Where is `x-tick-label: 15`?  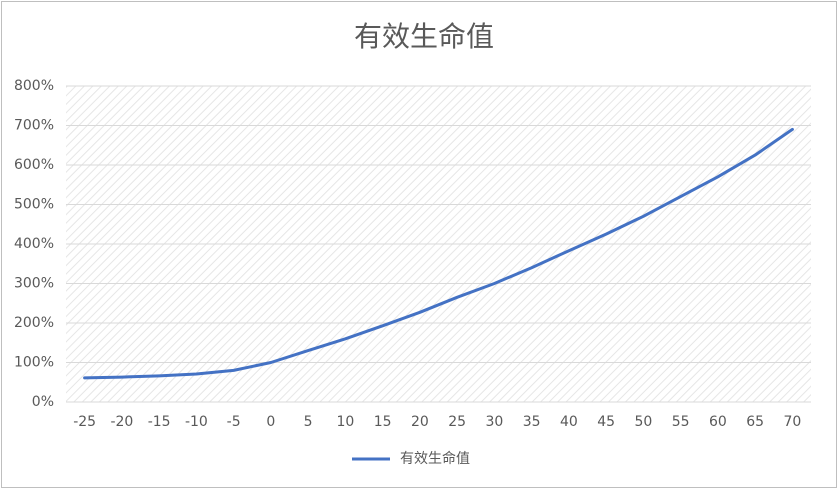 x-tick-label: 15 is located at coordinates (383, 422).